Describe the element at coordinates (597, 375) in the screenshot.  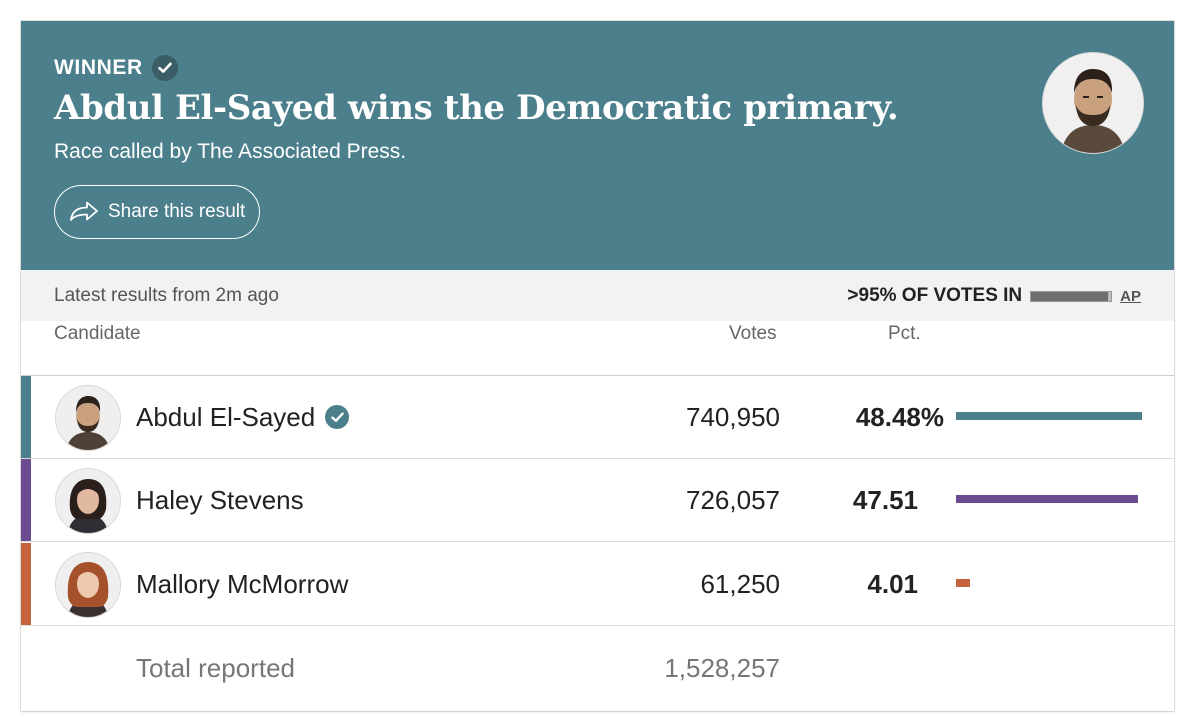
I see `header-divider` at that location.